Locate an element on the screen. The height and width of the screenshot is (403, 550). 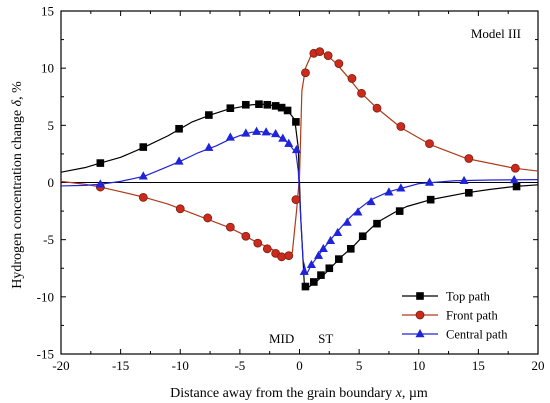
region-labels: MID ST is located at coordinates (301, 338).